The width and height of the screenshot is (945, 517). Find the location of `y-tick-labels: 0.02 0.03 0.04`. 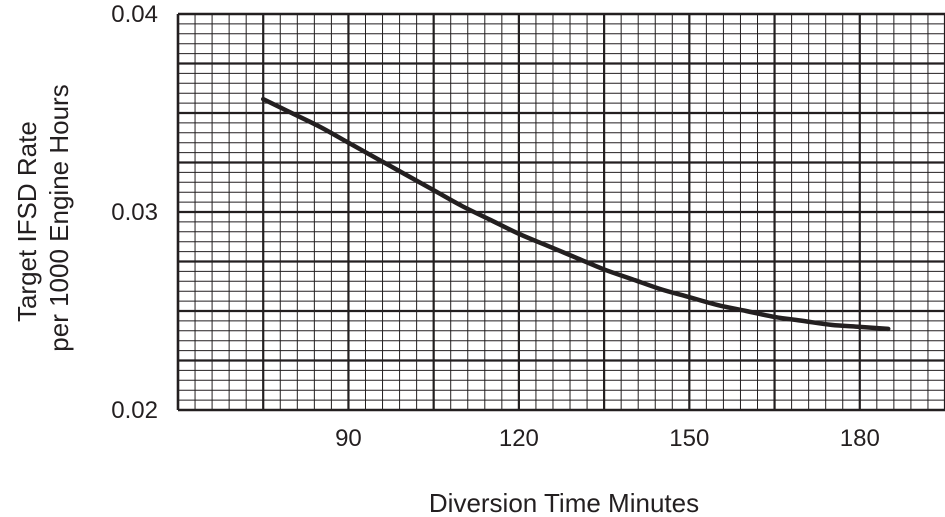

y-tick-labels: 0.02 0.03 0.04 is located at coordinates (134, 212).